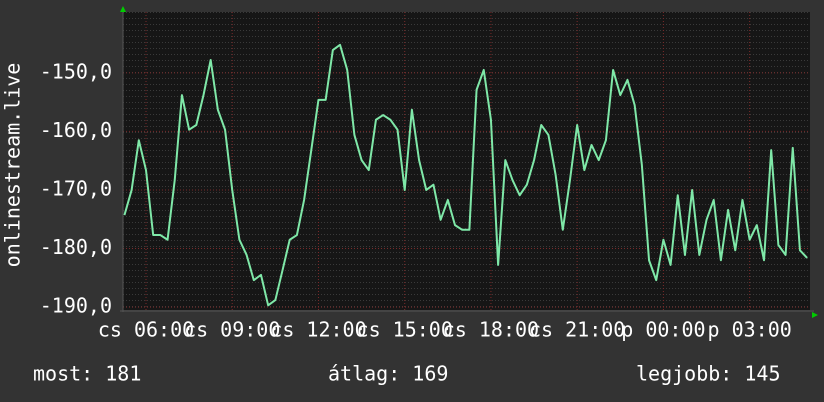 The image size is (824, 402). I want to click on y-tick-label: -190,0, so click(76, 306).